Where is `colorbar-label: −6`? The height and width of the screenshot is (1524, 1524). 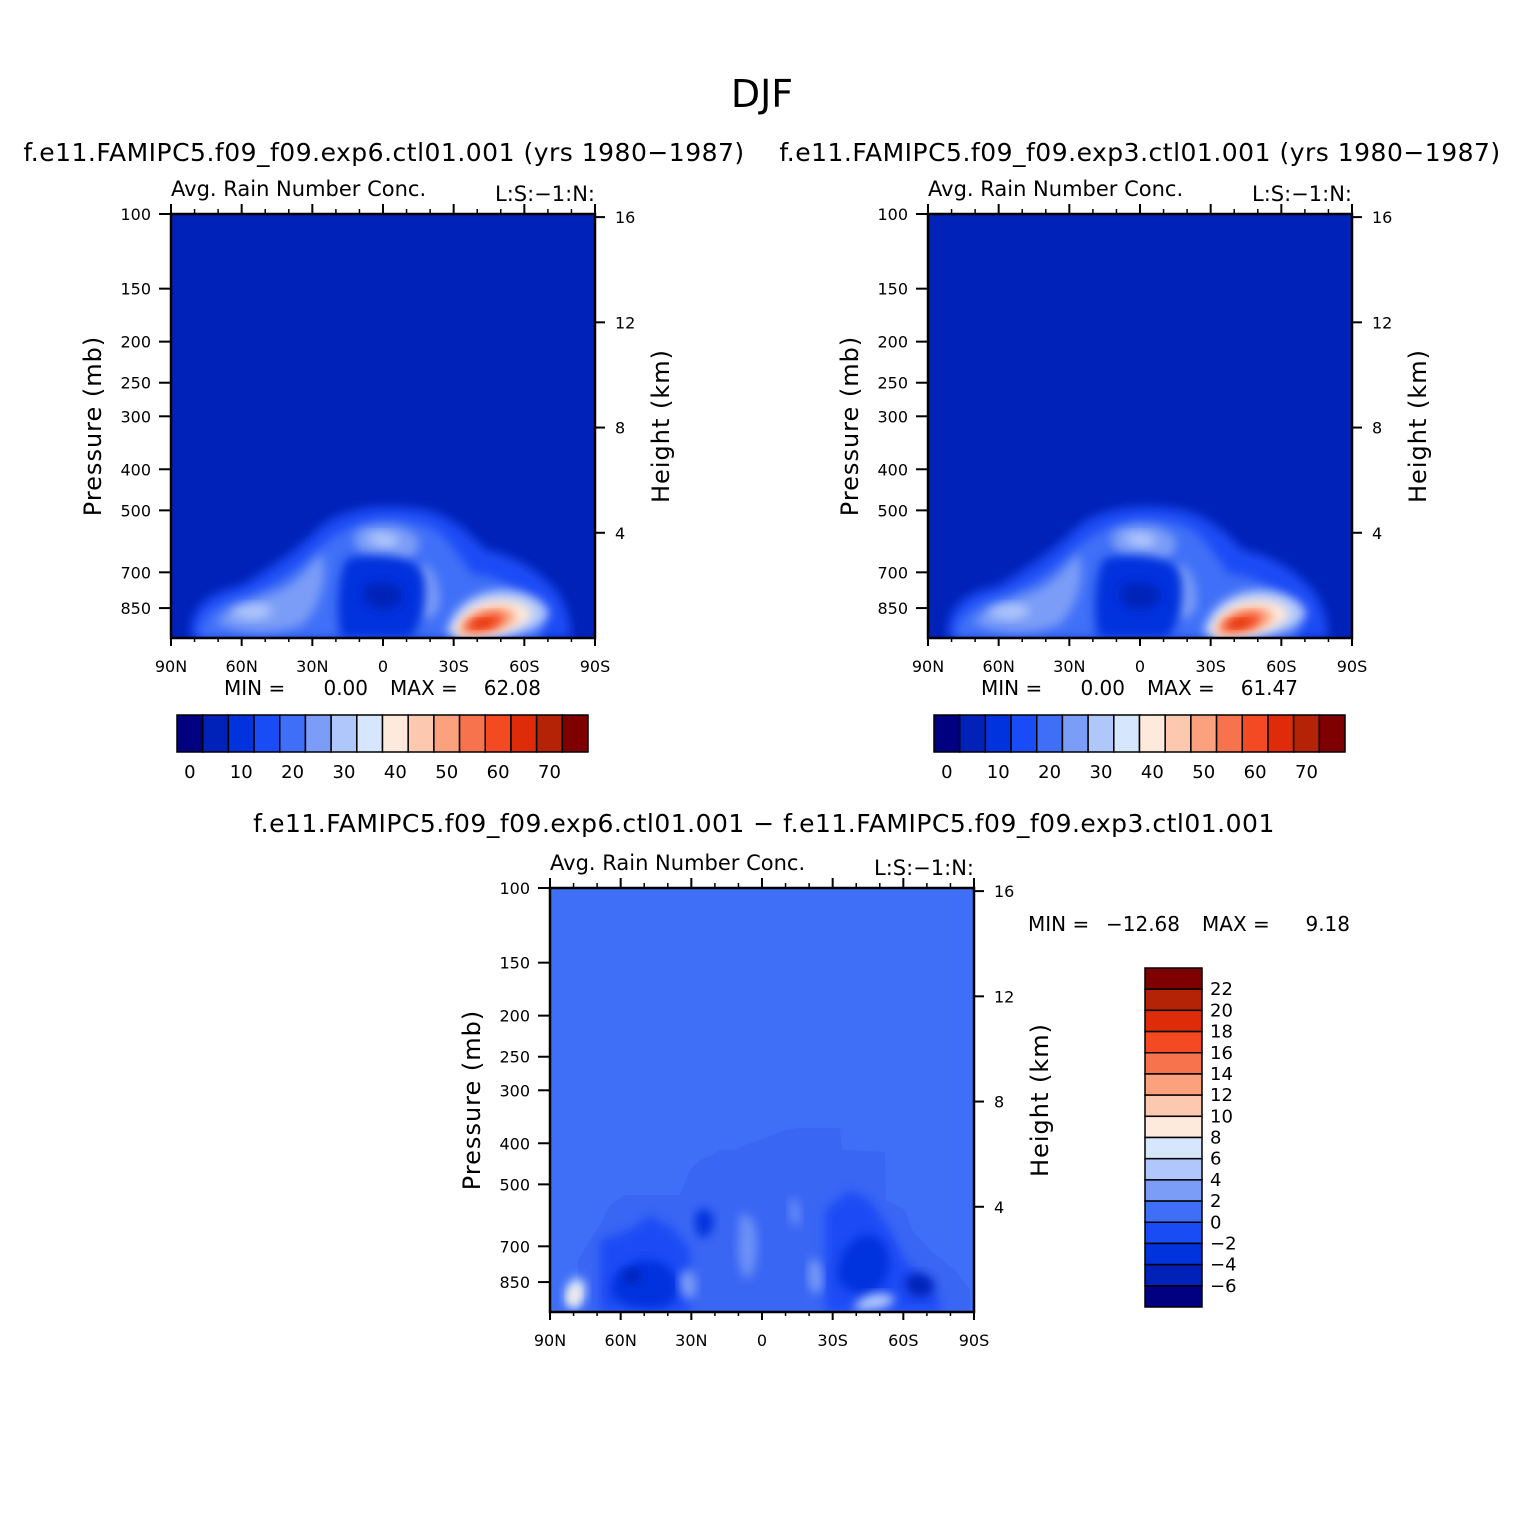 colorbar-label: −6 is located at coordinates (1223, 1286).